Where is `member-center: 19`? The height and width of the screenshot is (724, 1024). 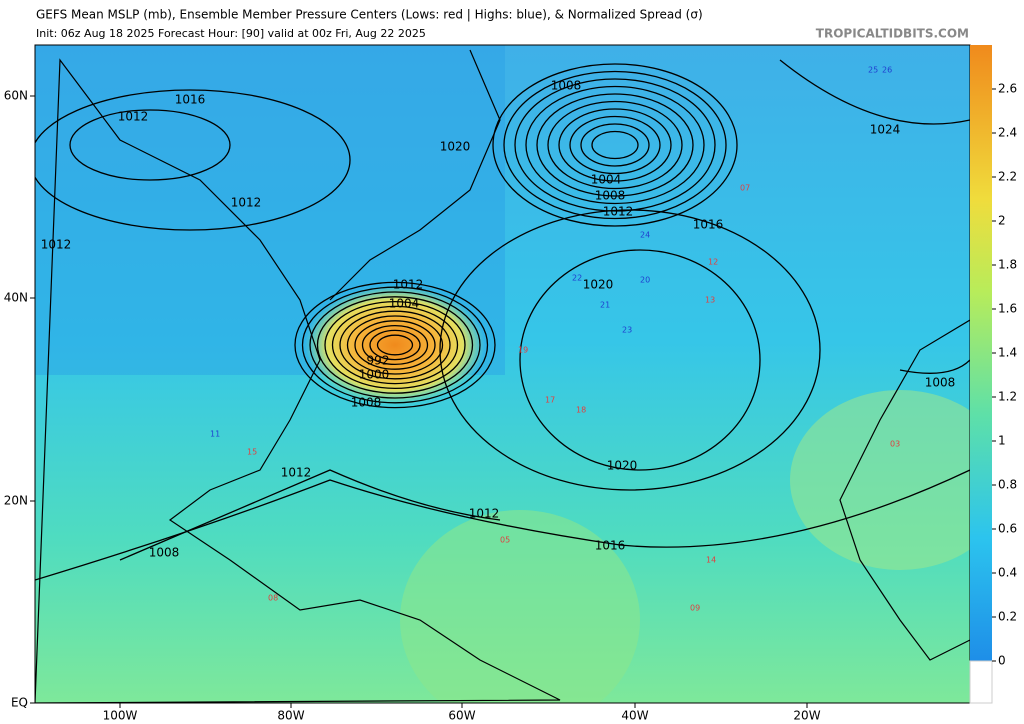 member-center: 19 is located at coordinates (523, 350).